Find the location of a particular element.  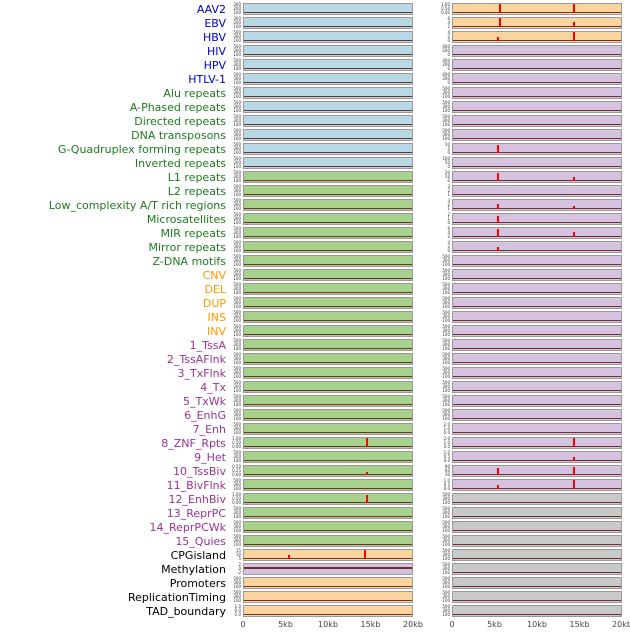

track-label: 6_EnhG is located at coordinates (205, 415).